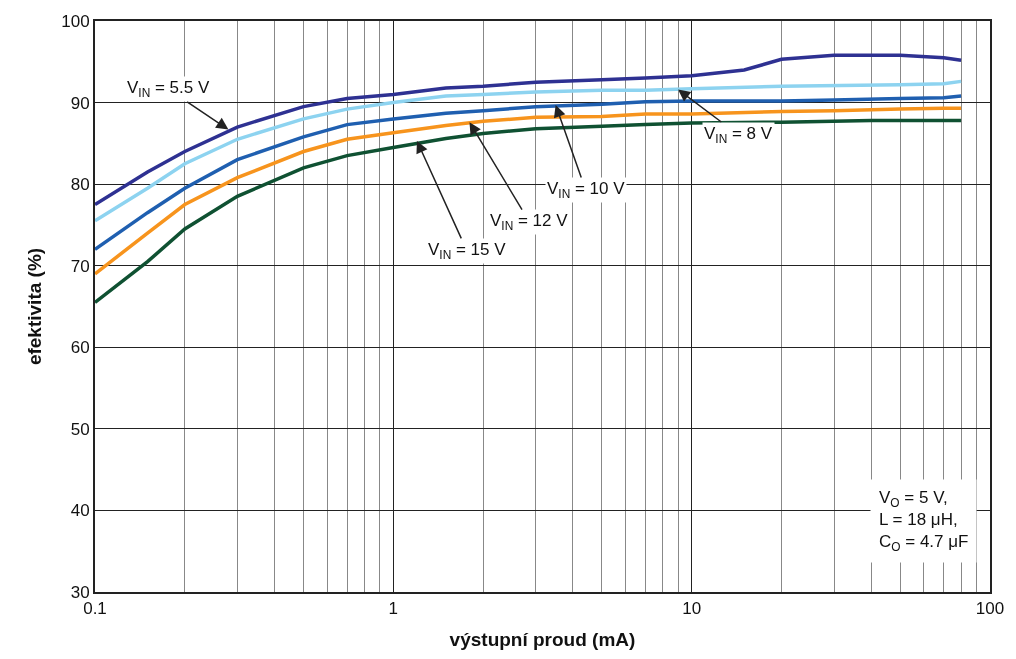 The image size is (1016, 659). Describe the element at coordinates (990, 609) in the screenshot. I see `x-tick-label: 100` at that location.